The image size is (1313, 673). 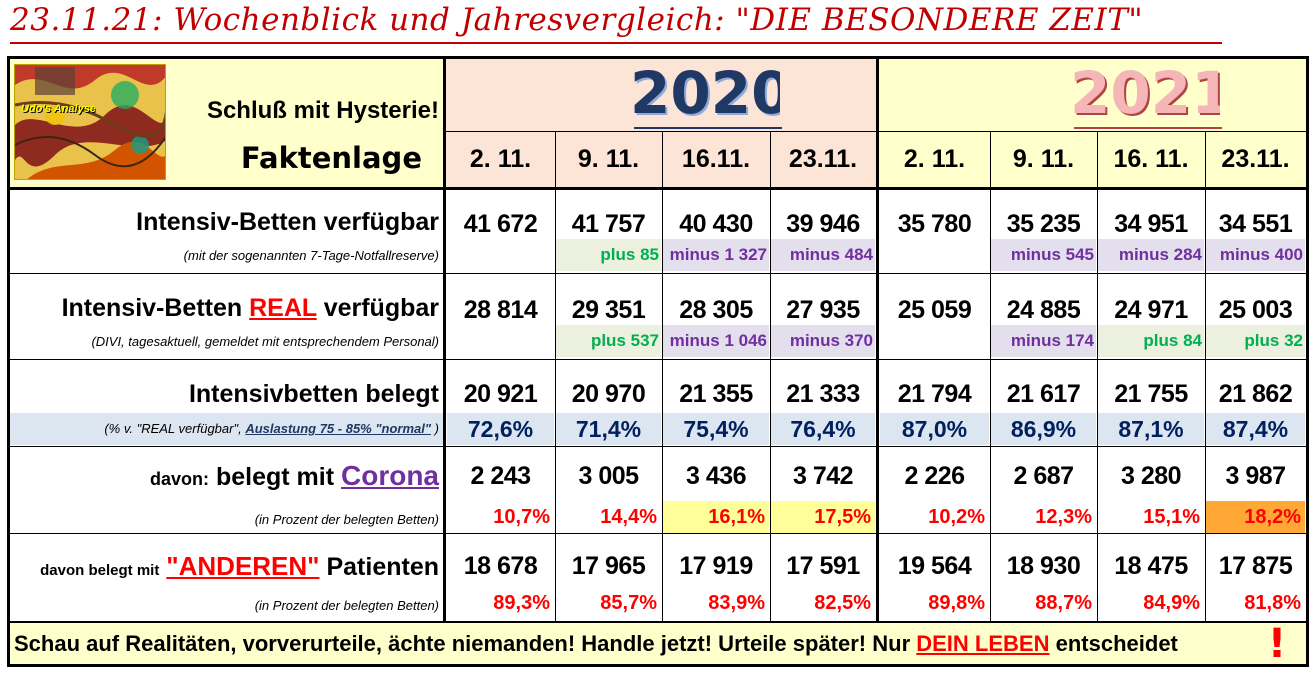 I want to click on intensiv-label-cell: Intensiv-Betten verfügbar, so click(x=226, y=222).